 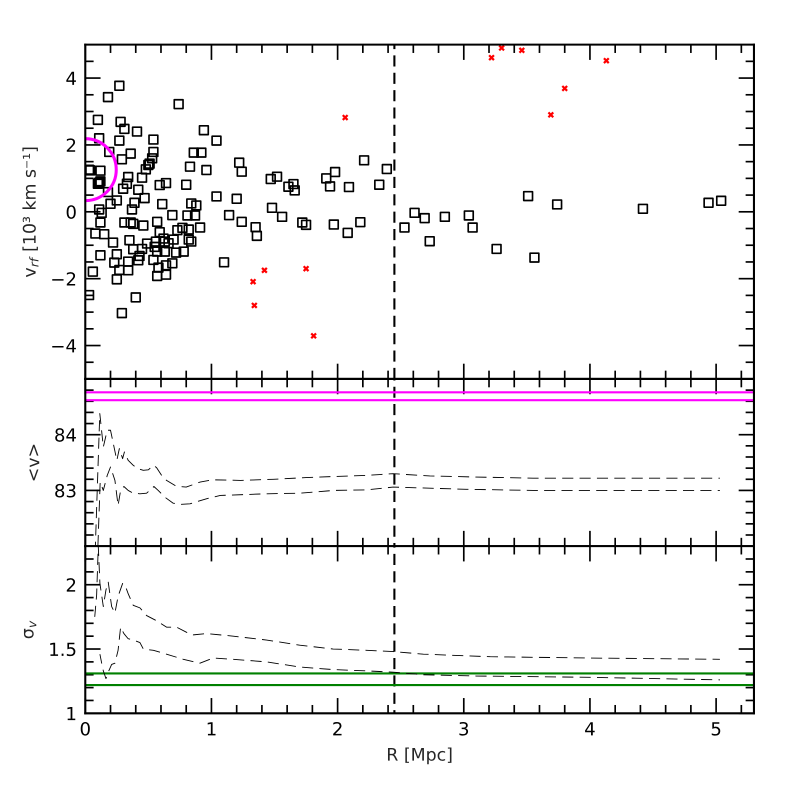 I want to click on y-axis-title: v$_{rf}$ [10³ km s⁻¹], so click(x=30, y=213).